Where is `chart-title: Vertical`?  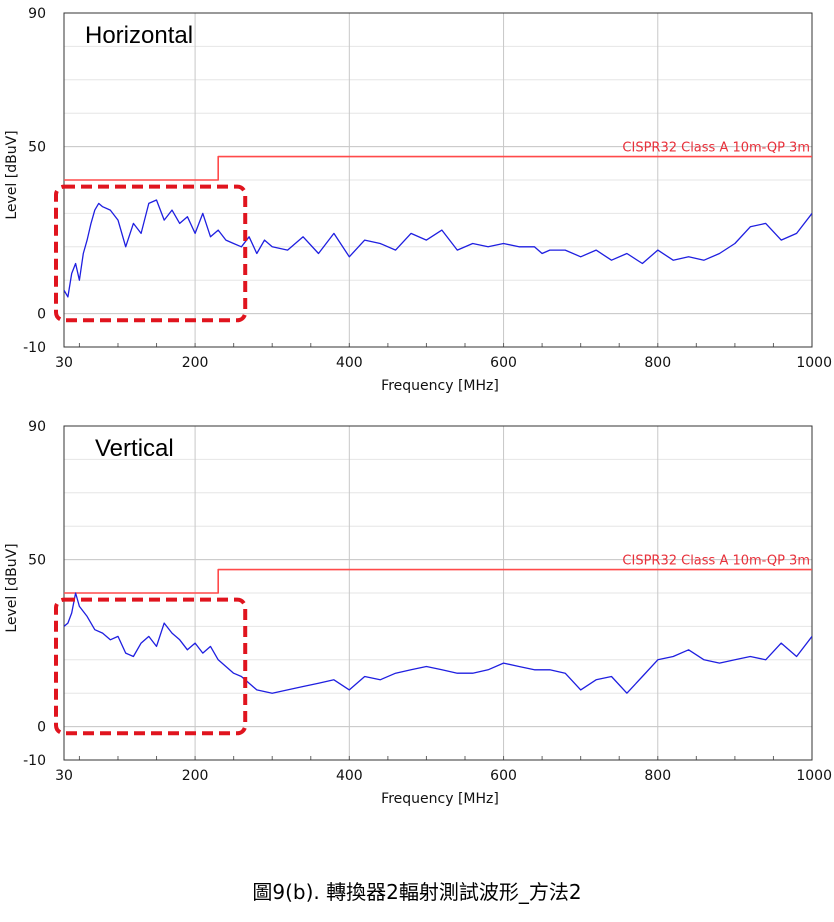
chart-title: Vertical is located at coordinates (134, 448).